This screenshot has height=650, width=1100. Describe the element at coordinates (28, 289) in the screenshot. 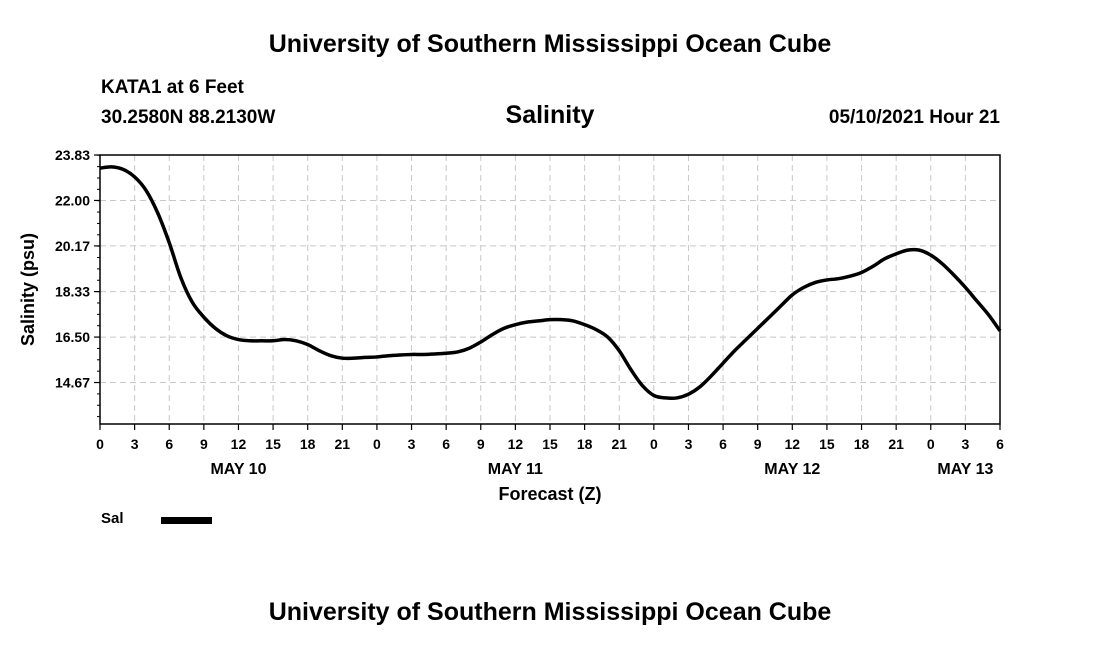

I see `y-axis-label: Salinity (psu)` at that location.